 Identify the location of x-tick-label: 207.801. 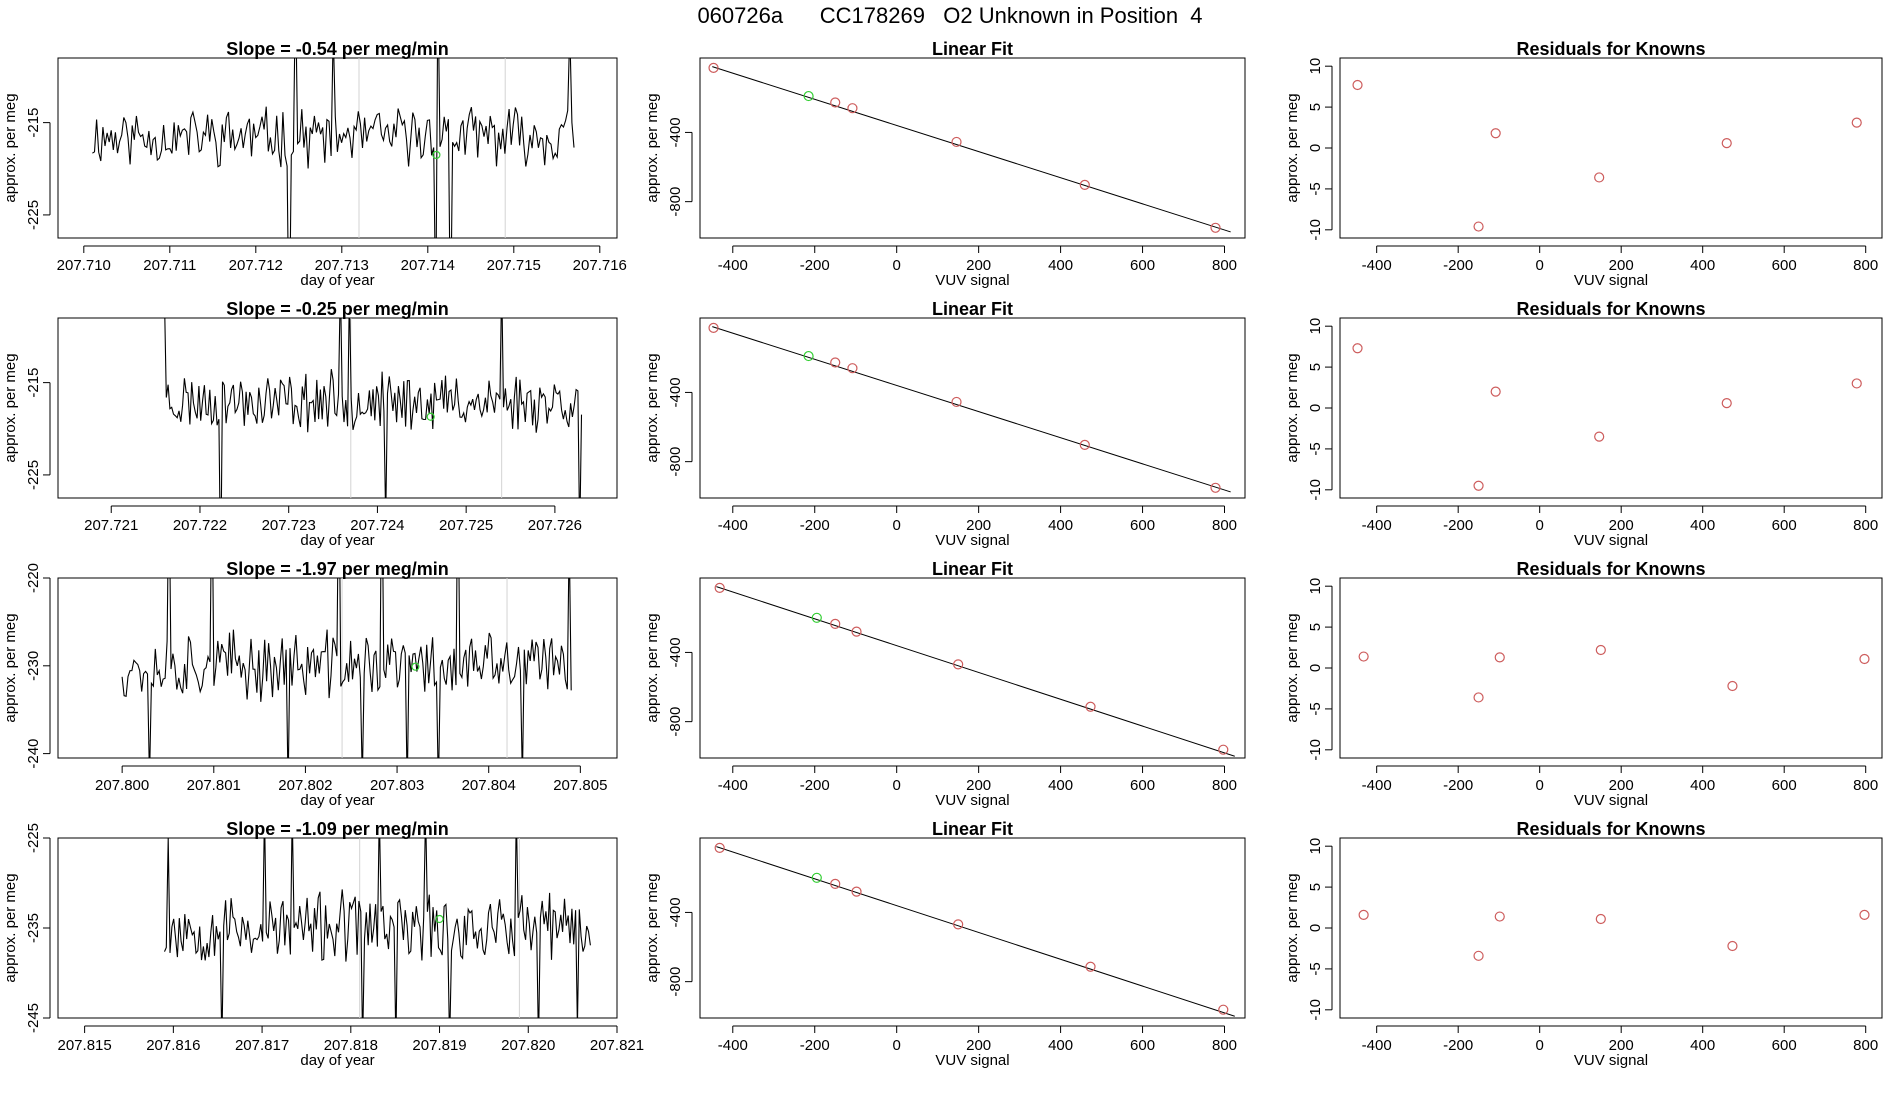
(214, 785).